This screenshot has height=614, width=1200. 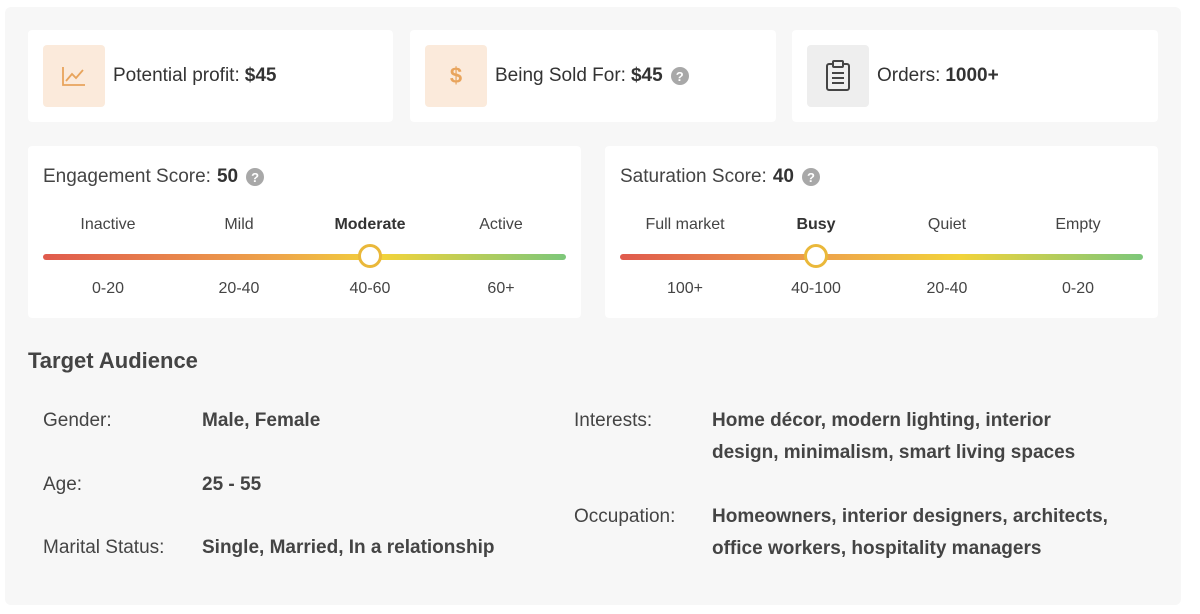 I want to click on saturation-range: 100+, so click(x=685, y=288).